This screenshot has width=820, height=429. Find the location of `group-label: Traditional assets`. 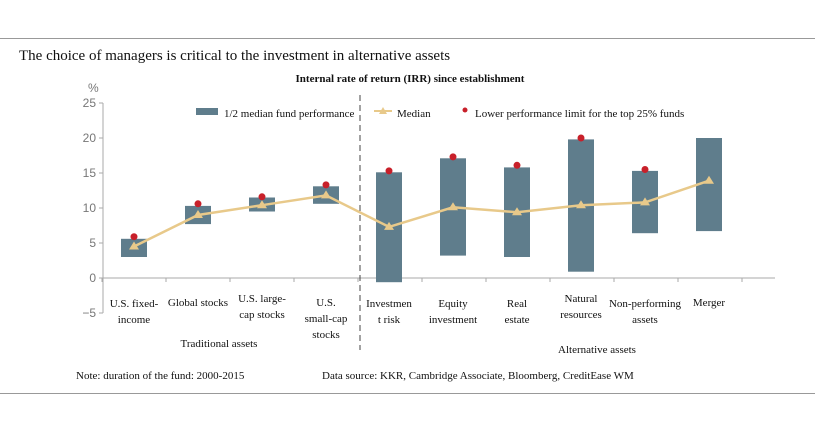

group-label: Traditional assets is located at coordinates (219, 344).